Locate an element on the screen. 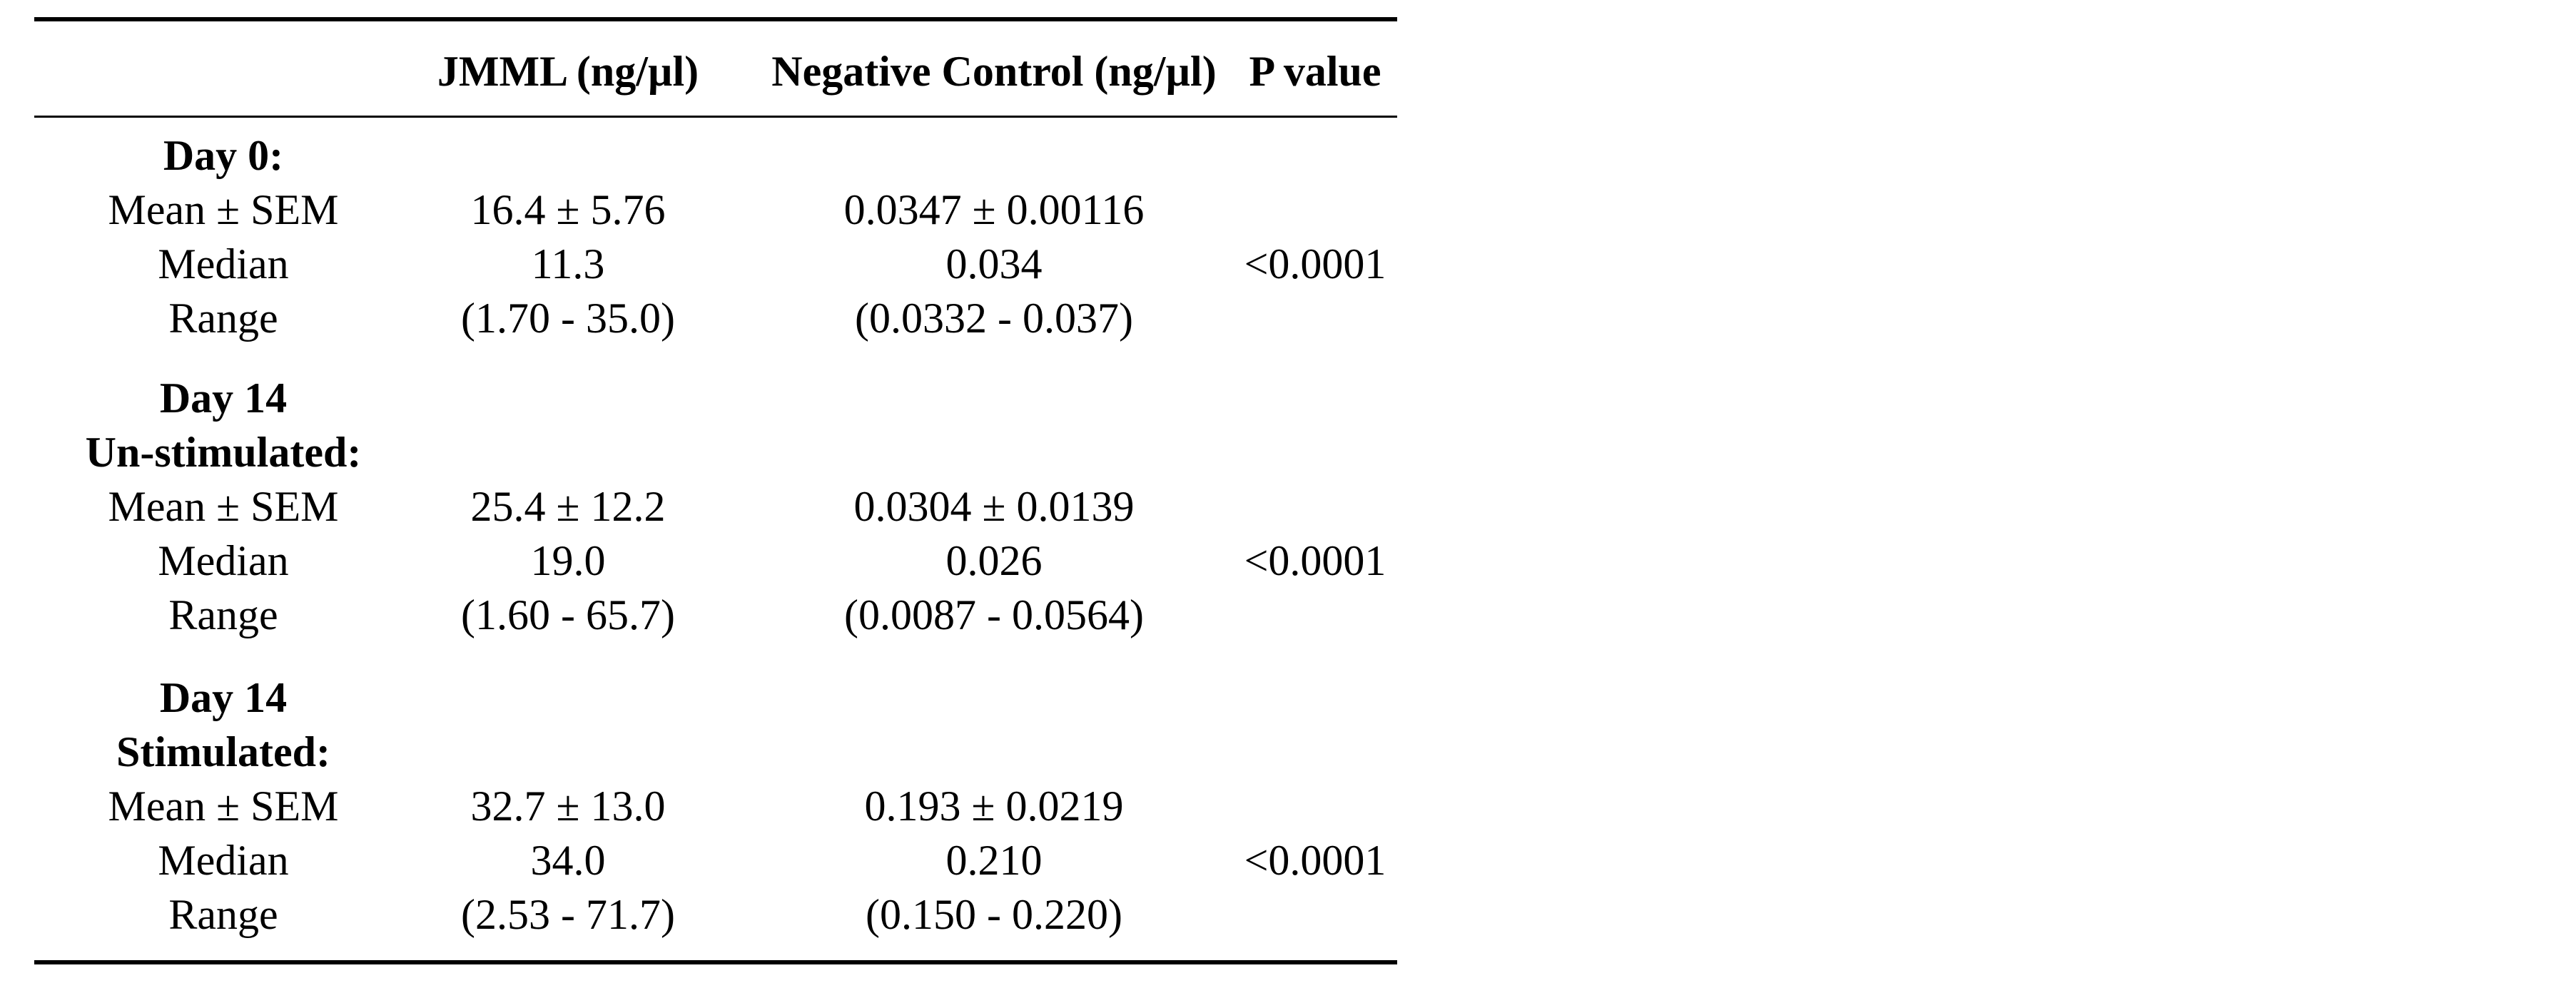 This screenshot has width=2576, height=983. cell-control-range: (0.150 - 0.220) is located at coordinates (994, 914).